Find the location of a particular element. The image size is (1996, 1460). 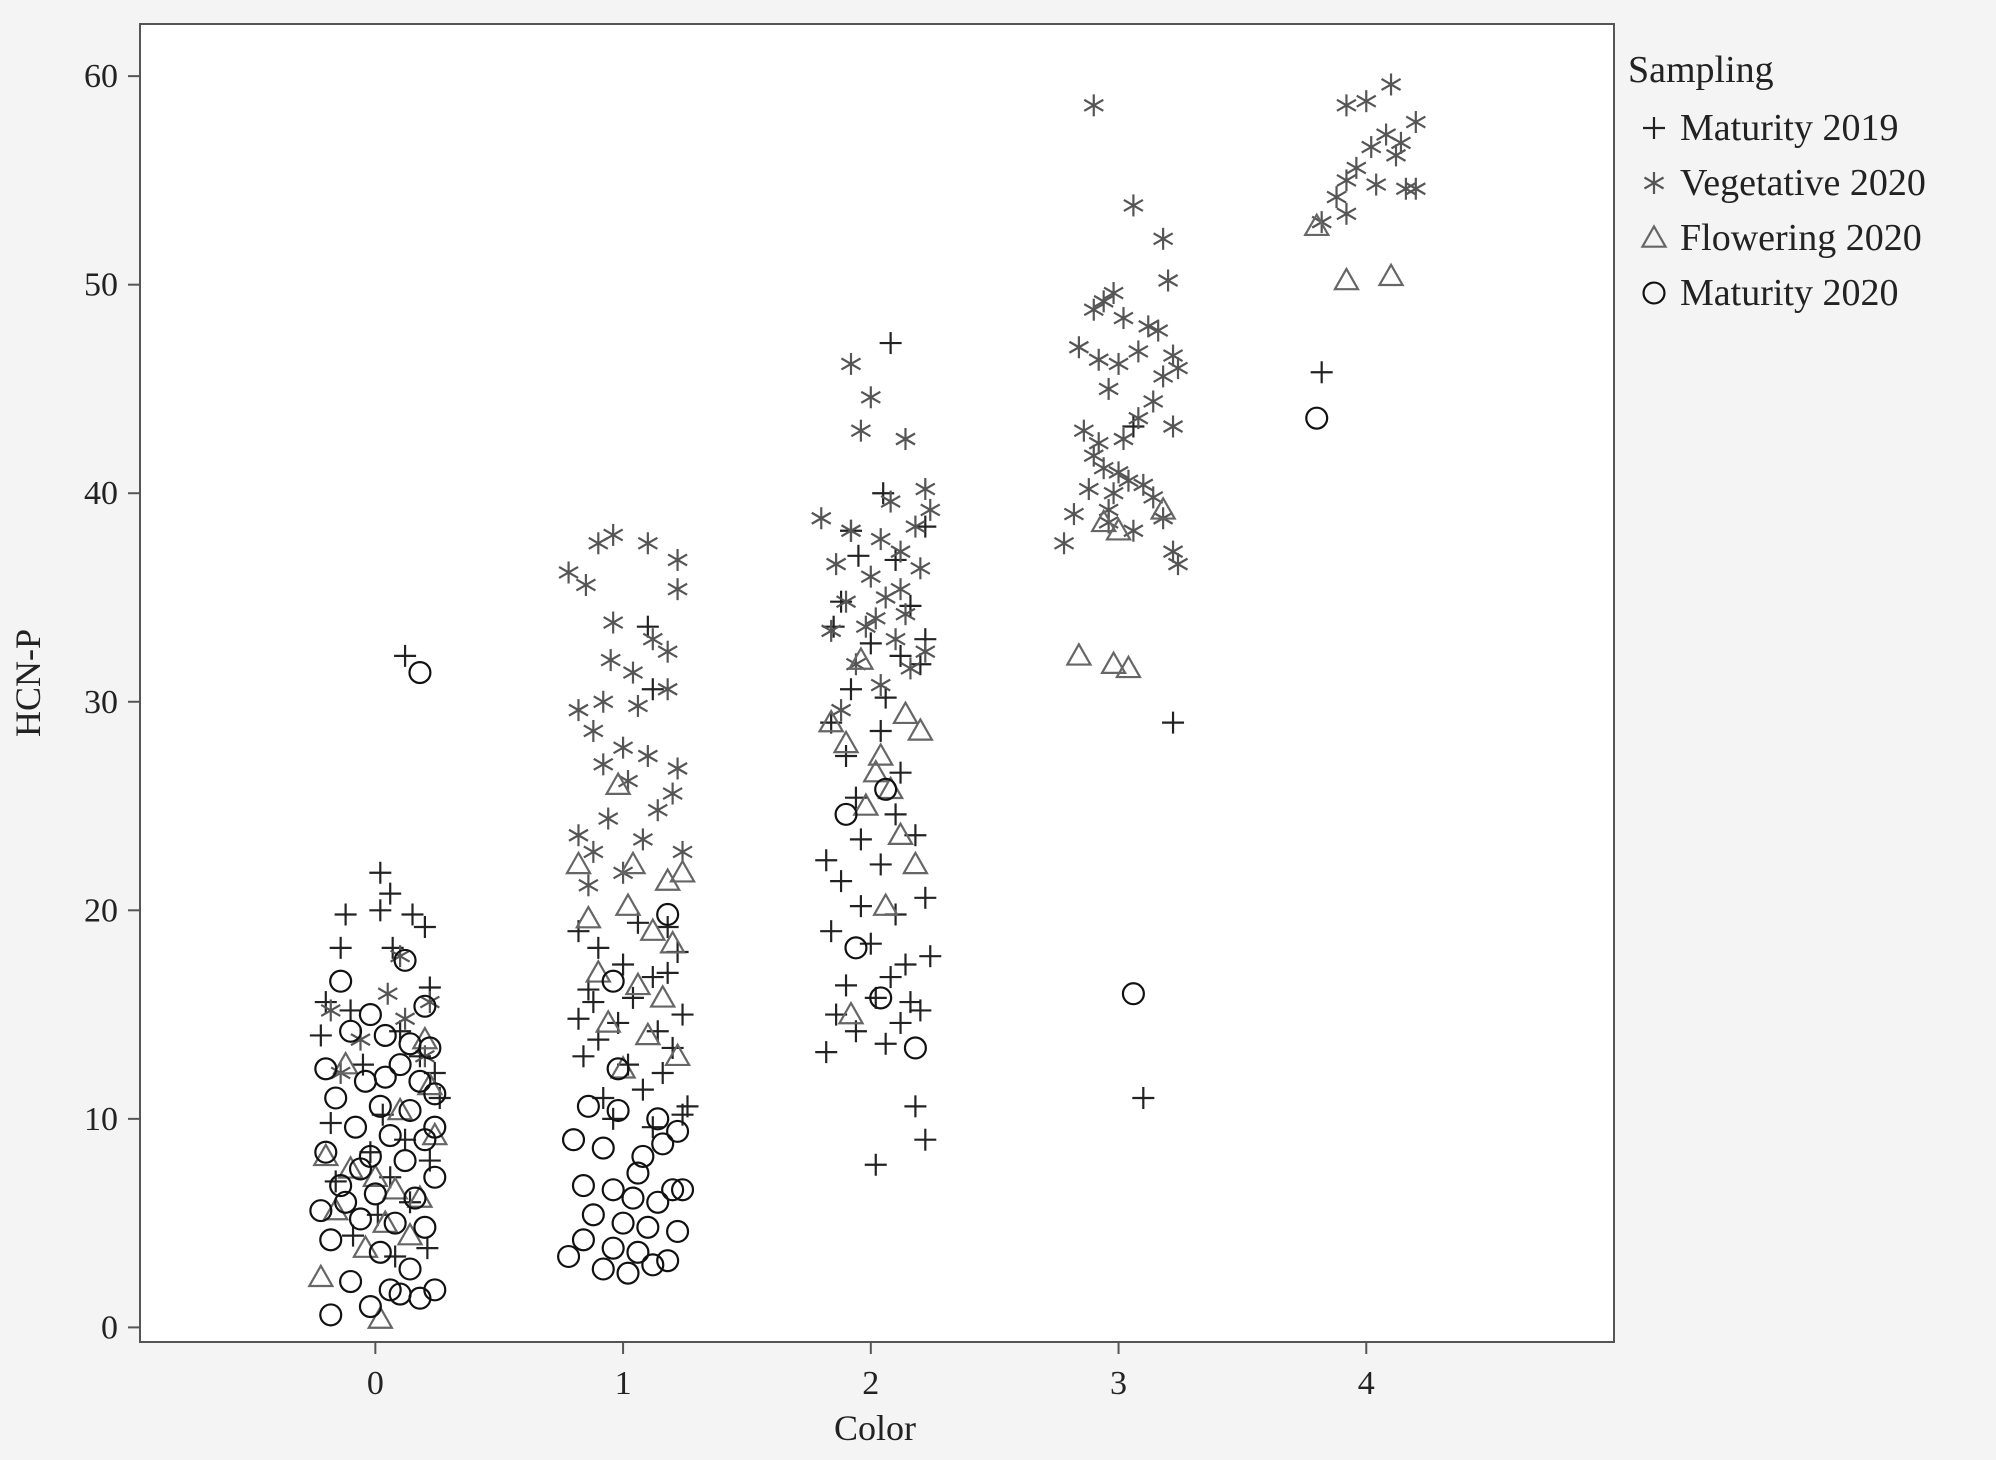

y-tick-label: 20 is located at coordinates (101, 910).